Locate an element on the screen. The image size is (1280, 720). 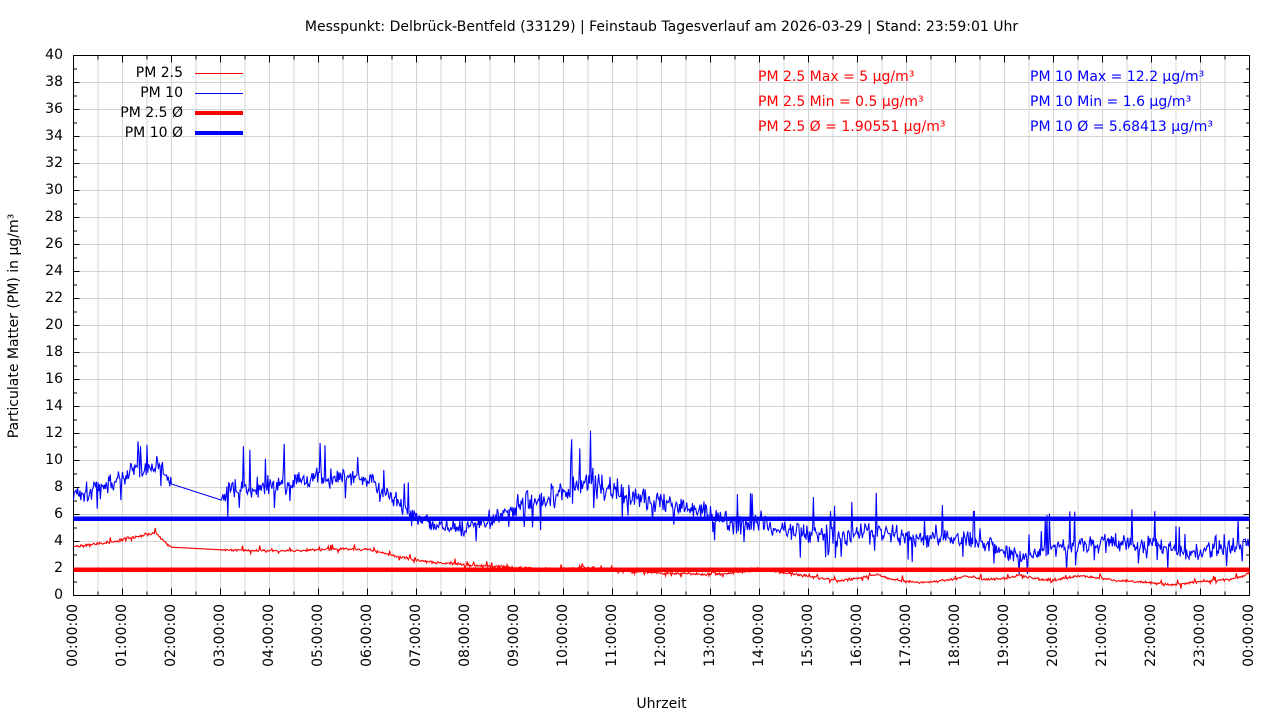
stats-pm25-max: PM 2.5 Max = 5 µg/m³ is located at coordinates (836, 77).